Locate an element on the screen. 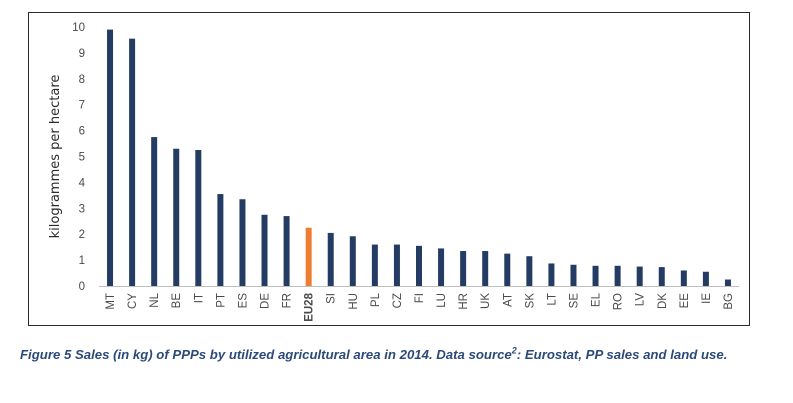  bar-ee is located at coordinates (683, 278).